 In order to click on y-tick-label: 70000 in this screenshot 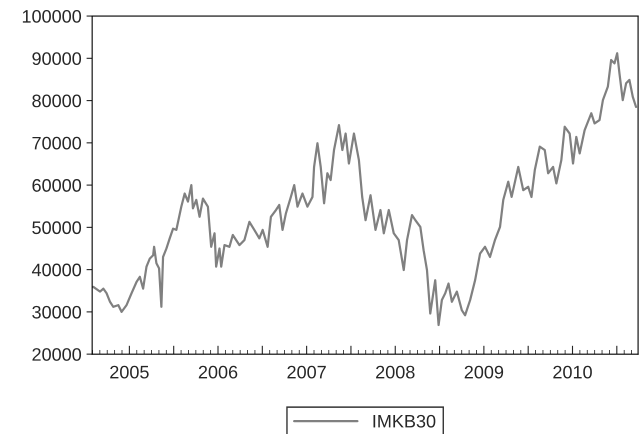, I will do `click(57, 143)`.